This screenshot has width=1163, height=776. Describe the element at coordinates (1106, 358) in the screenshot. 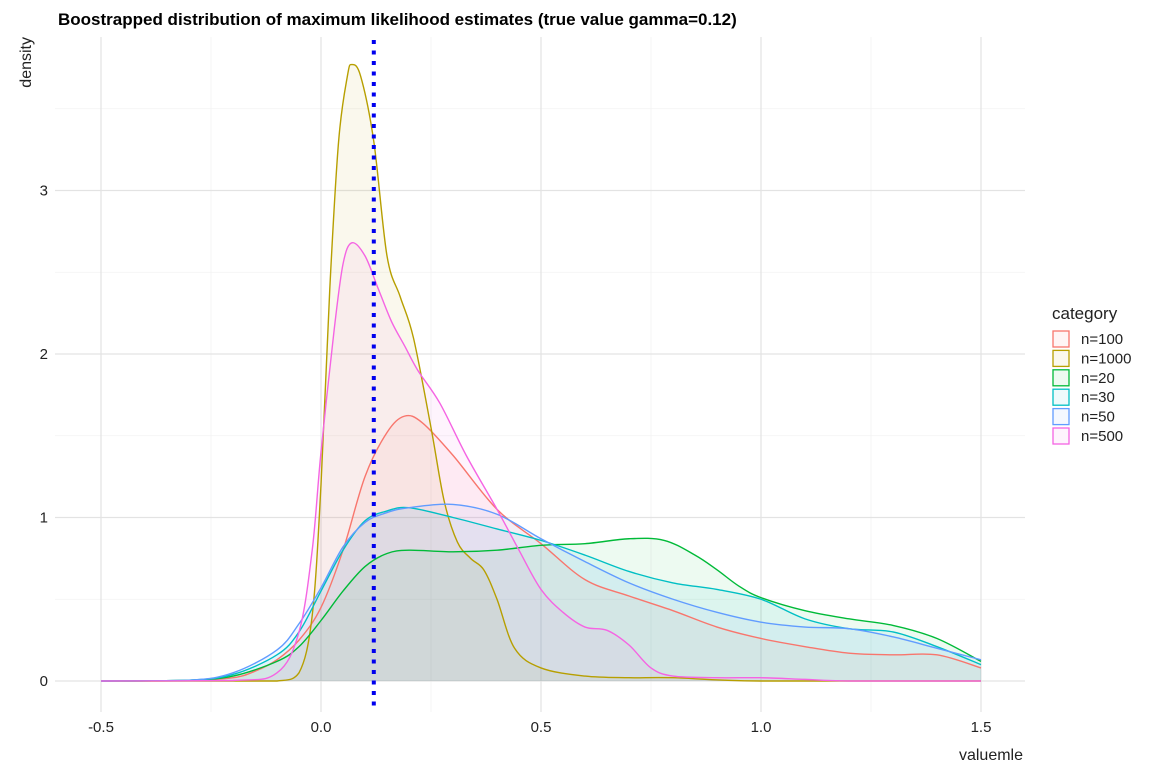

I see `legend-label-n=1000: n=1000` at that location.